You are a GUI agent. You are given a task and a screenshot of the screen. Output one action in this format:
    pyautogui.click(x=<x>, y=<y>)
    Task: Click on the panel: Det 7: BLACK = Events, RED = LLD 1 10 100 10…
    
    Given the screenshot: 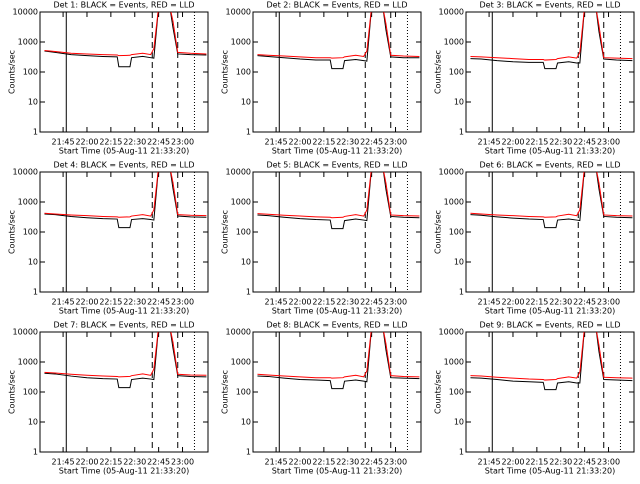 What is the action you would take?
    pyautogui.click(x=108, y=398)
    